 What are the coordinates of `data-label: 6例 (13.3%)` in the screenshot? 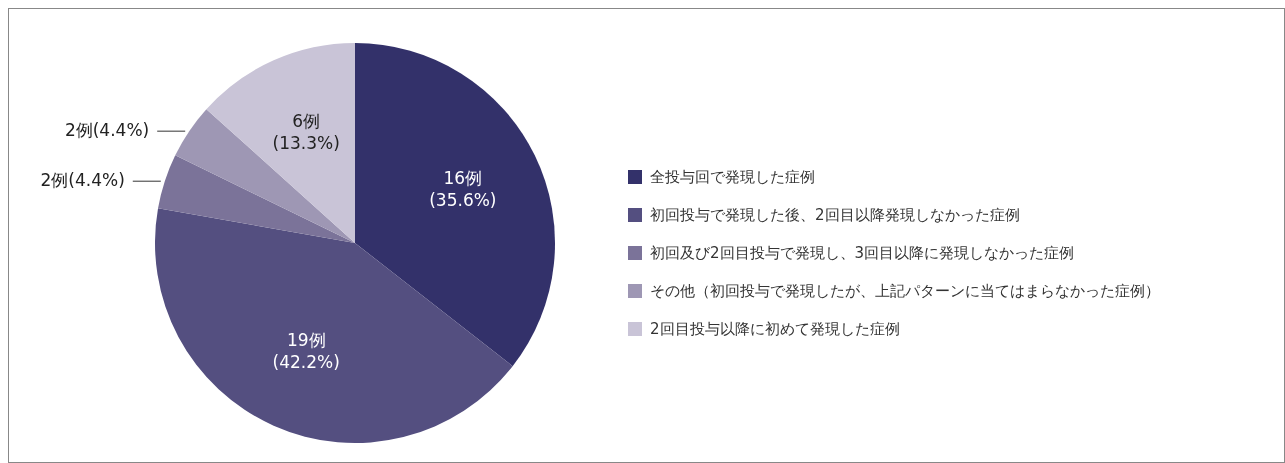 It's located at (306, 131).